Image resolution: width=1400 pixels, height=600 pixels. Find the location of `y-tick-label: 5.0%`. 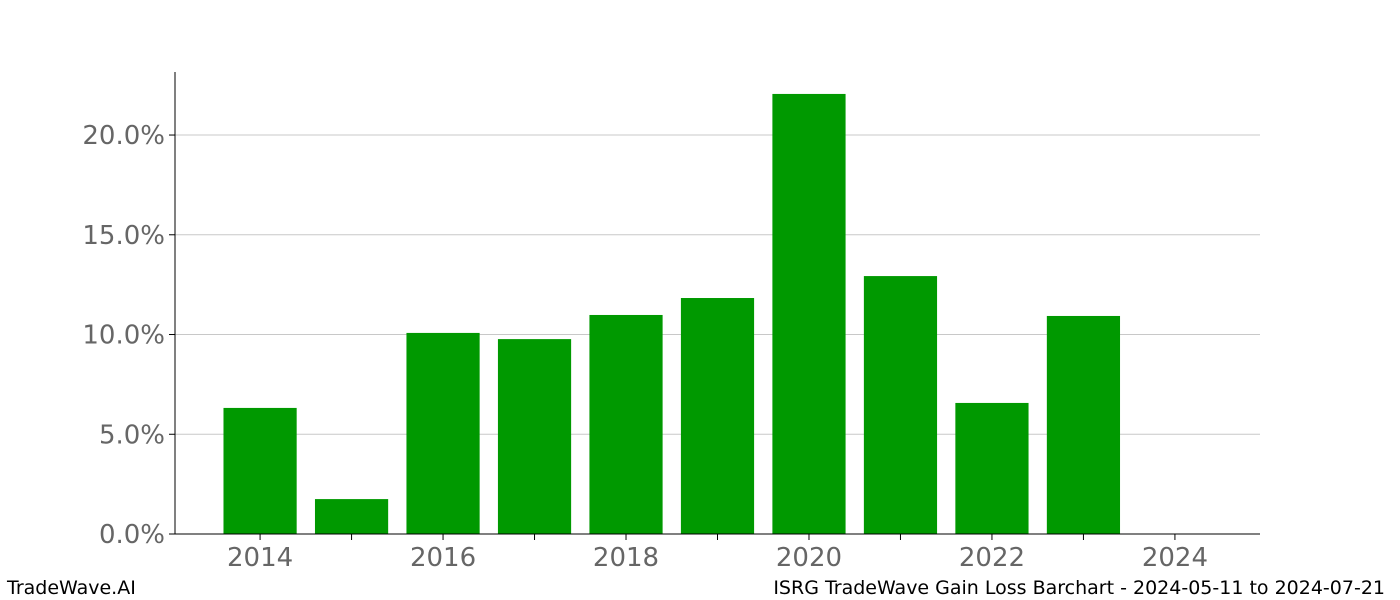

y-tick-label: 5.0% is located at coordinates (132, 435).